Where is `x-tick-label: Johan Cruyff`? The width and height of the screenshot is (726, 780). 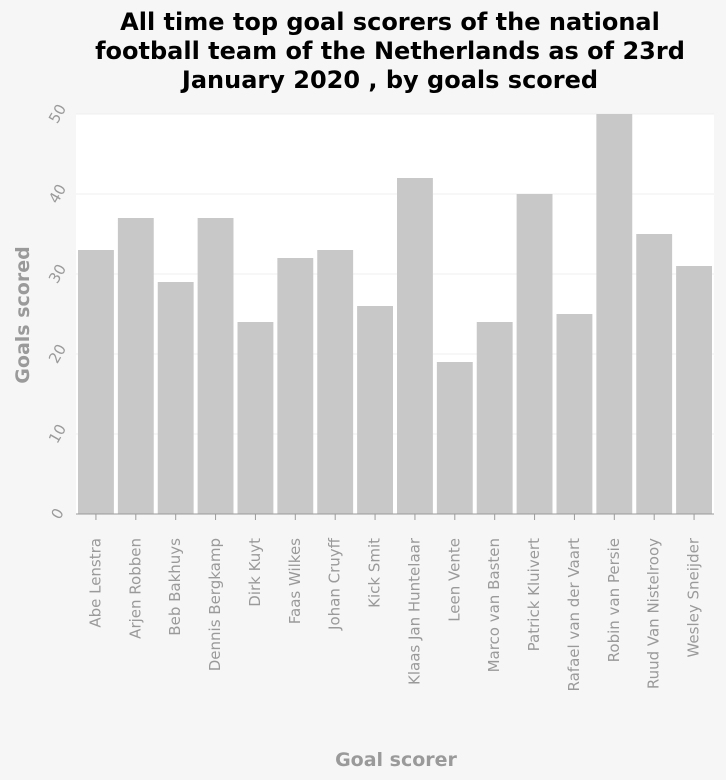
x-tick-label: Johan Cruyff is located at coordinates (335, 584).